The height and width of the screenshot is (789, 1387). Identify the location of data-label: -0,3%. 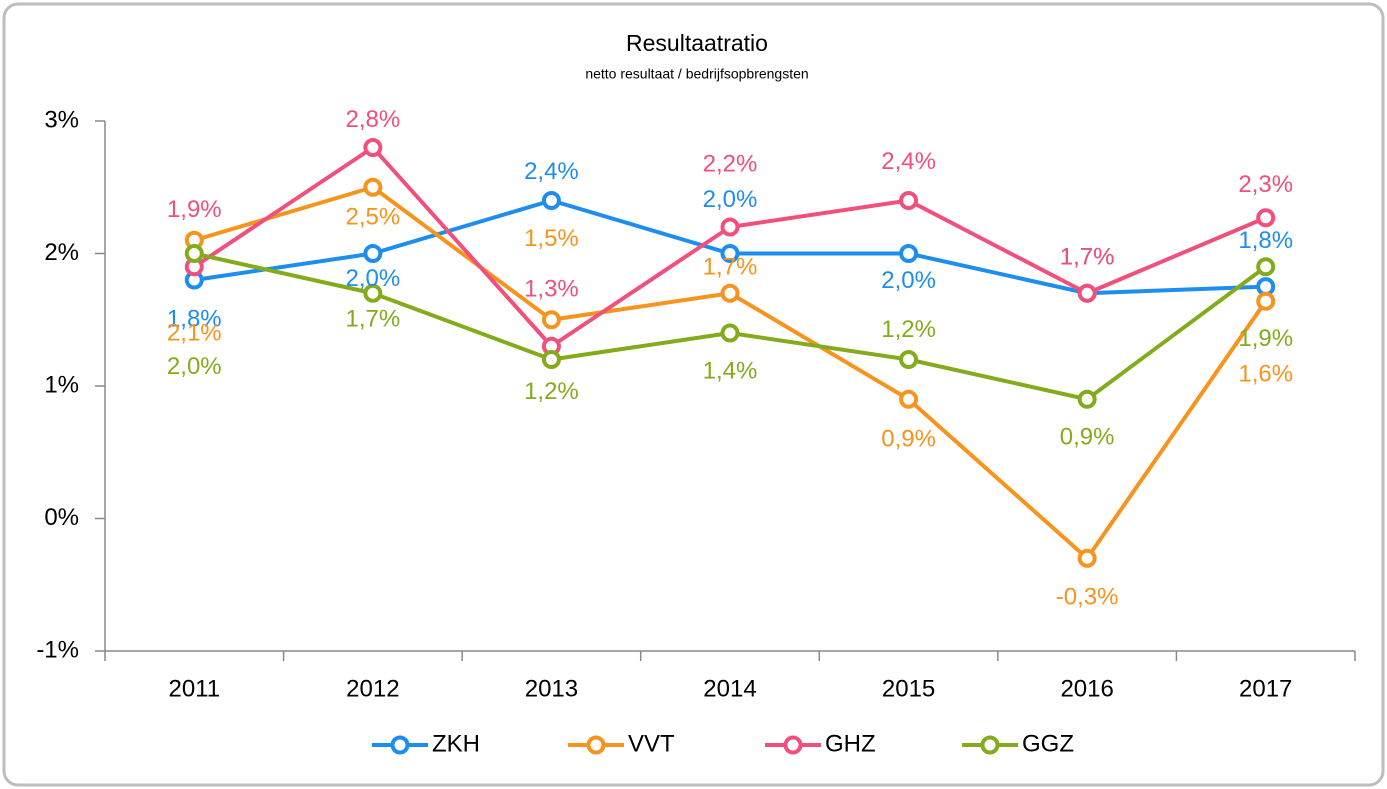
(1087, 597).